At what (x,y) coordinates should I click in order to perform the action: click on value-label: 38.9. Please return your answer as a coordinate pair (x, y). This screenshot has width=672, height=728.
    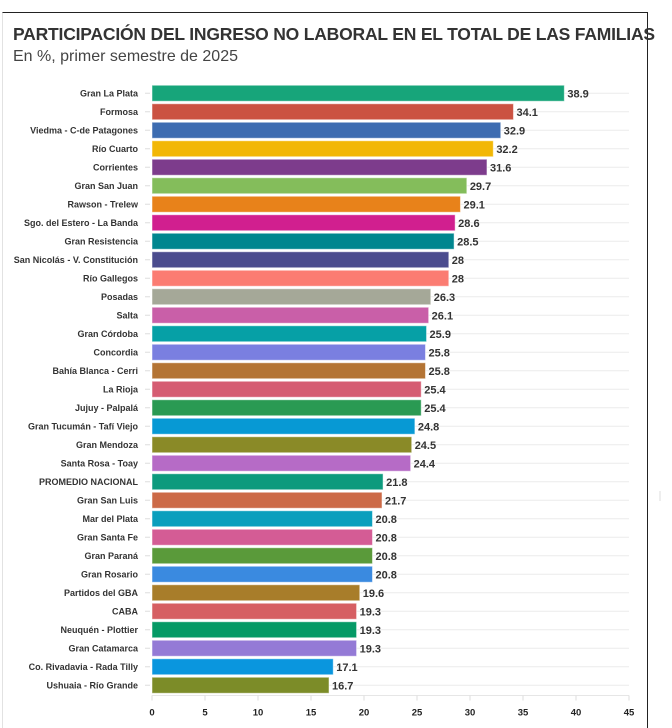
    Looking at the image, I should click on (577, 94).